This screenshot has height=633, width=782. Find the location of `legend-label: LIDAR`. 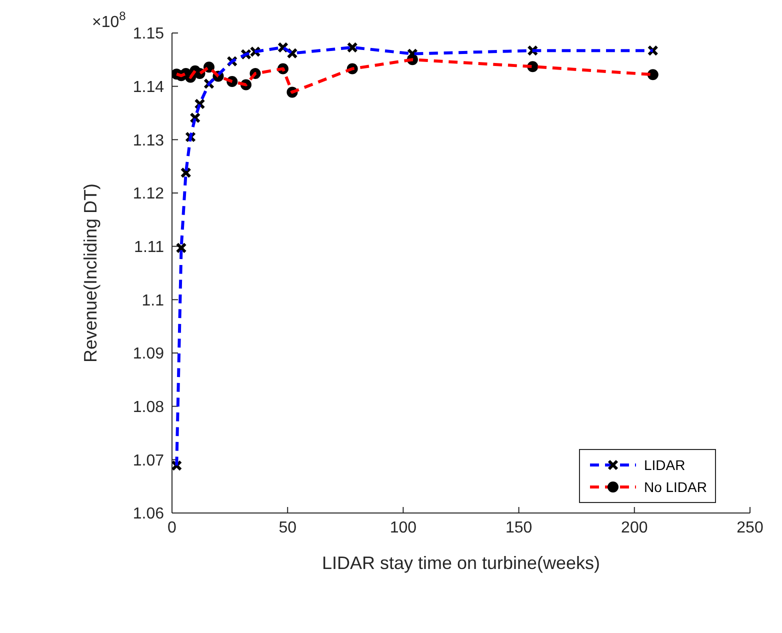

legend-label: LIDAR is located at coordinates (665, 465).